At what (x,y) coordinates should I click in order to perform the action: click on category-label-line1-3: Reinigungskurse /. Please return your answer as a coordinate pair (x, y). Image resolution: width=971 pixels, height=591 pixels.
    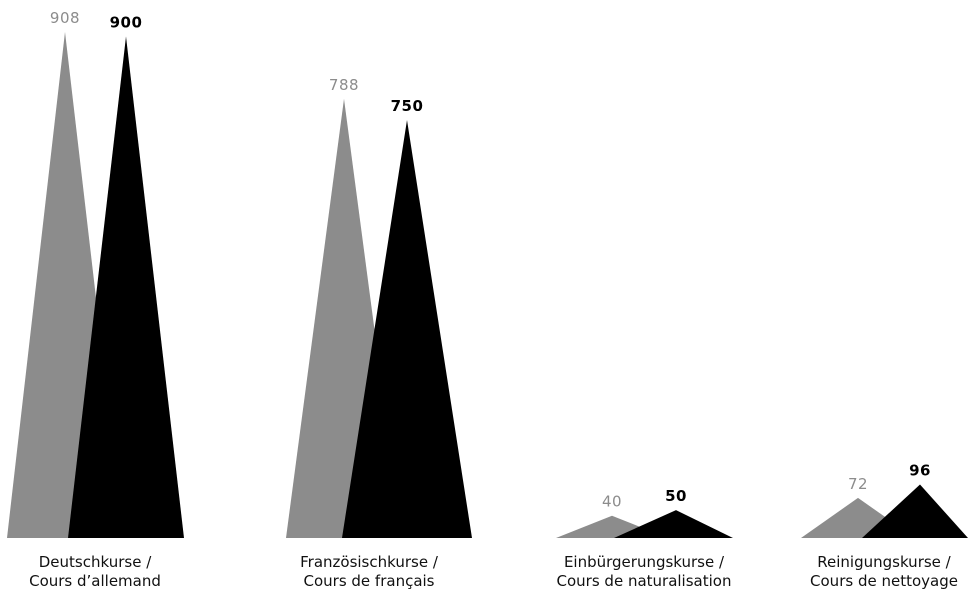
    Looking at the image, I should click on (884, 562).